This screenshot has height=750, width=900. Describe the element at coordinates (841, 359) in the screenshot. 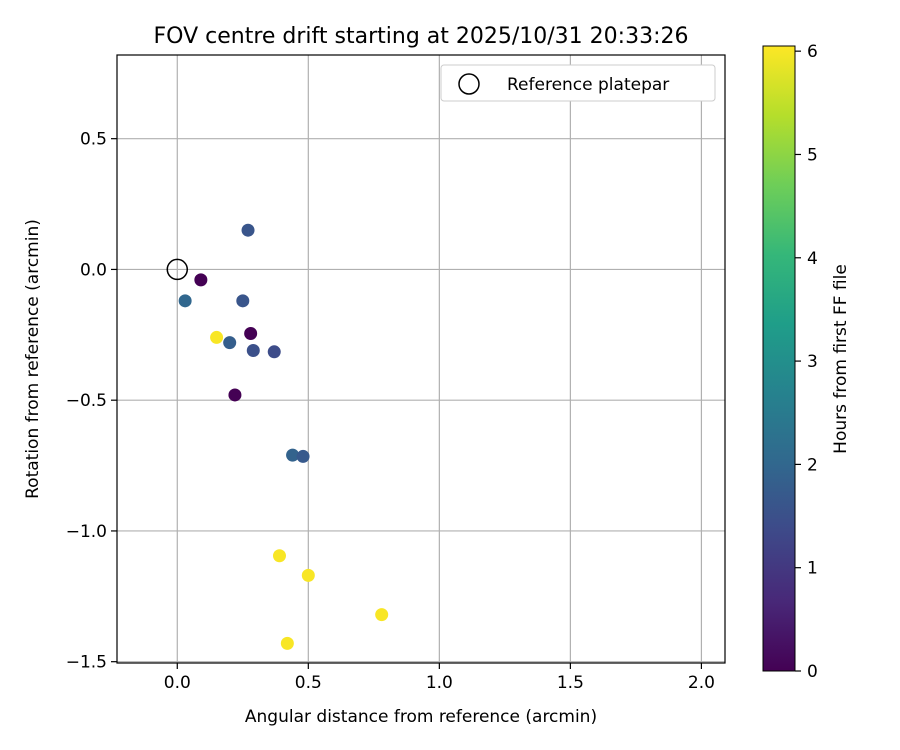

I see `colorbar-label: Hours from first FF file` at that location.